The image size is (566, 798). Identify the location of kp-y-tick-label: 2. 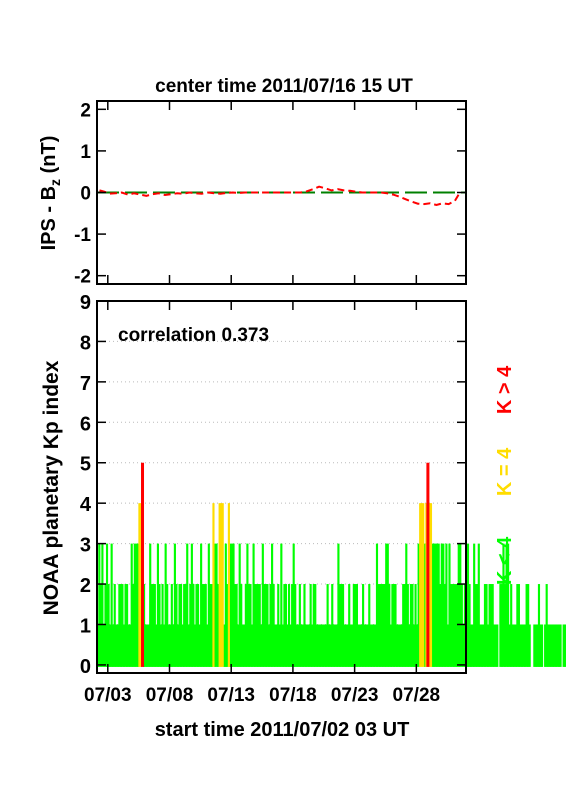
(85, 586).